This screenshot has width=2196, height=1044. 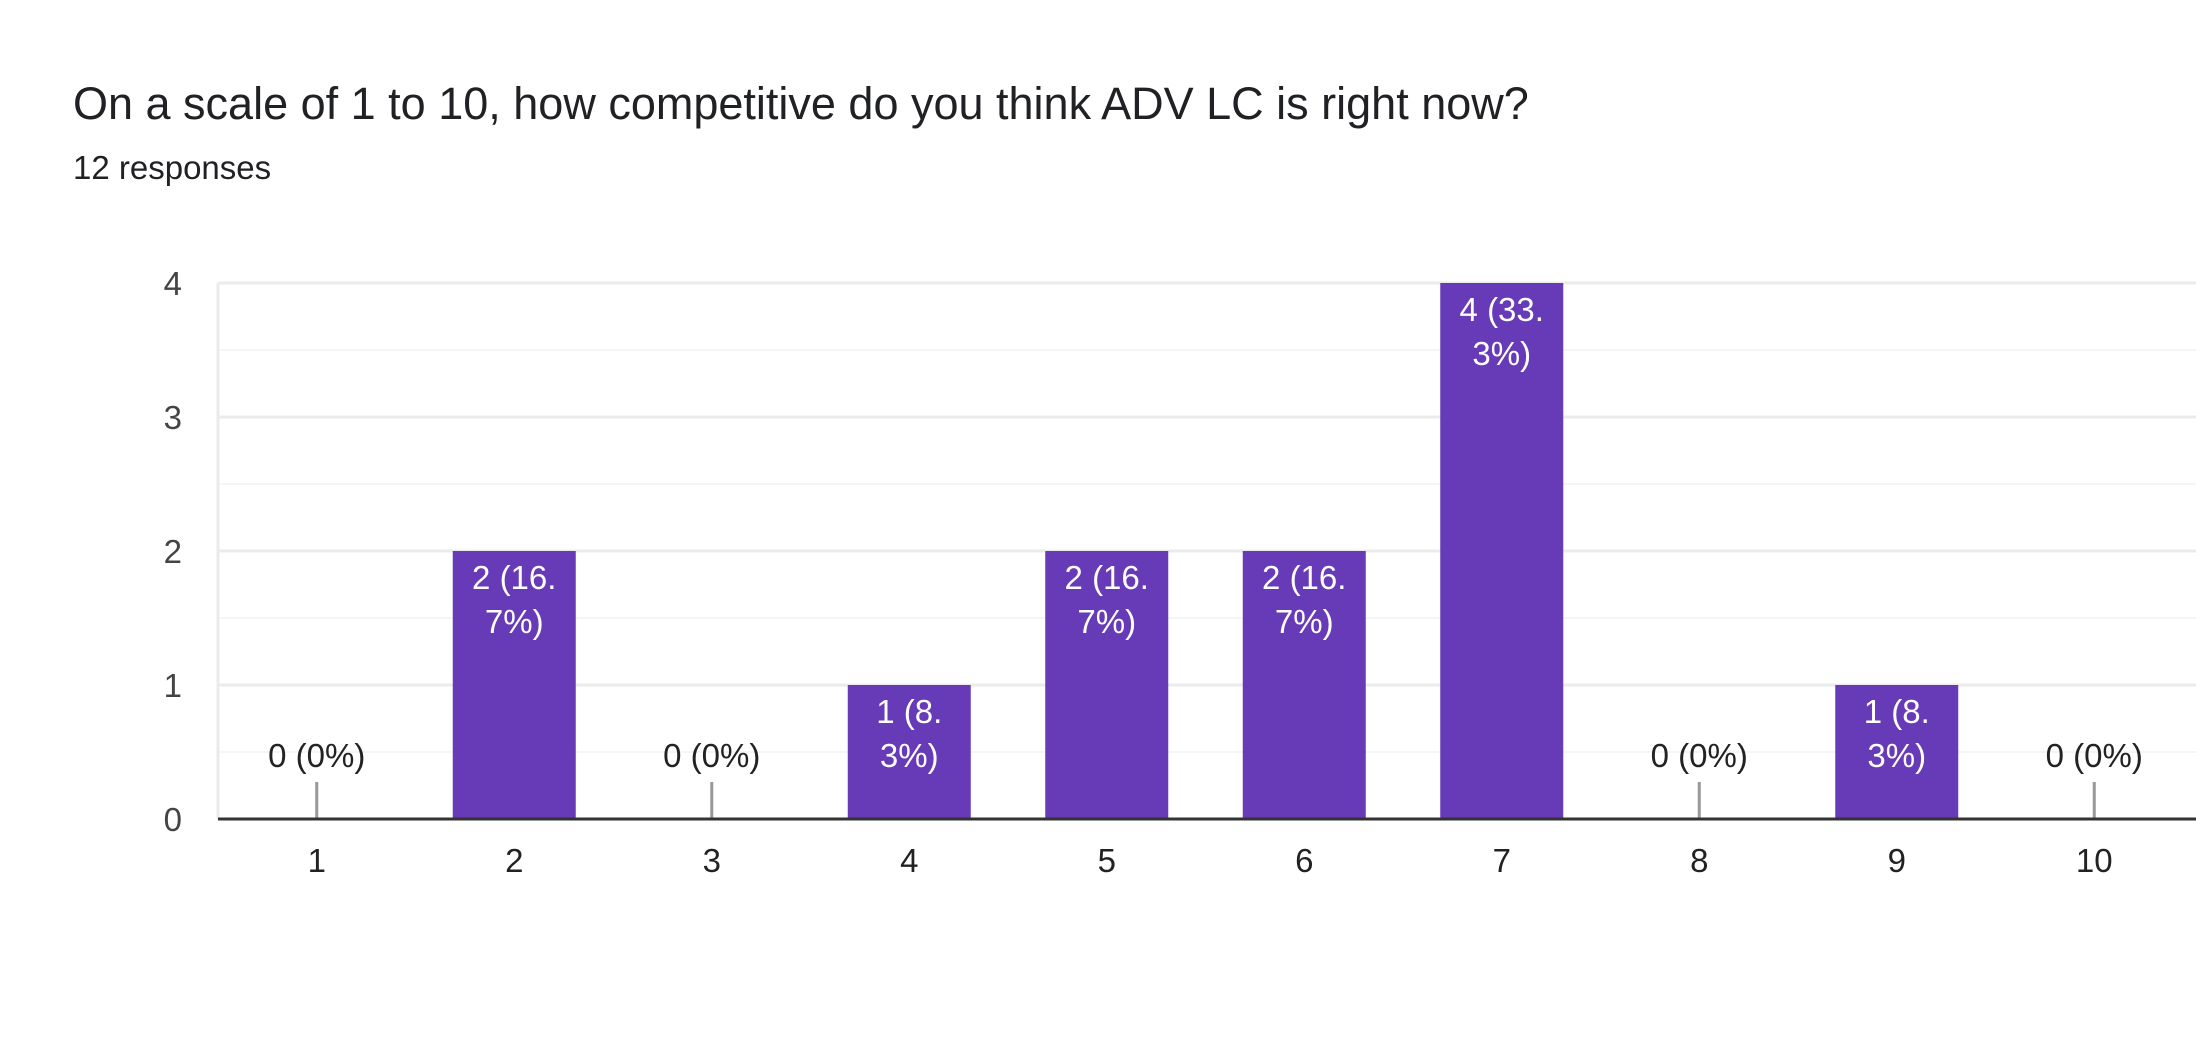 I want to click on y-tick-label: 3, so click(x=173, y=417).